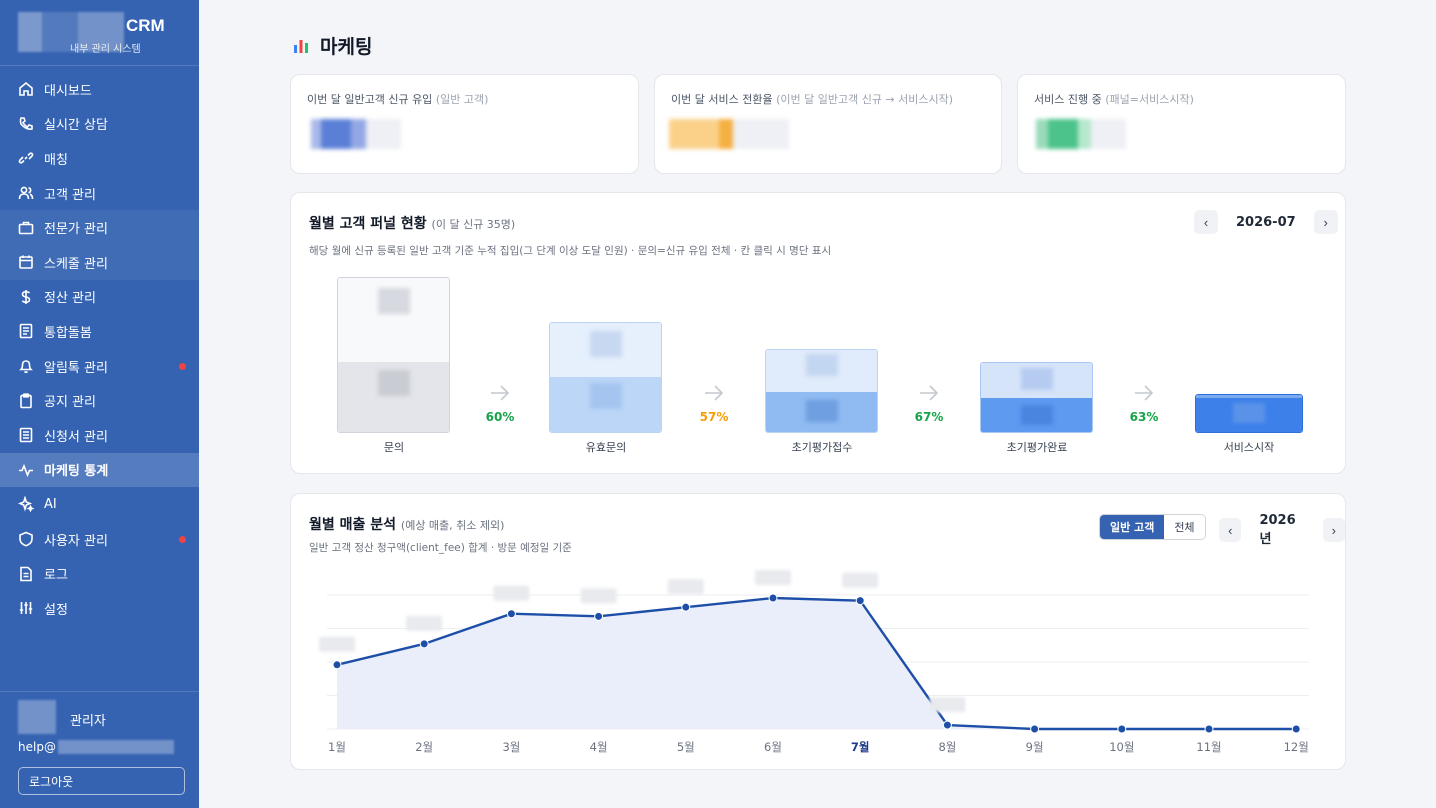 This screenshot has width=1436, height=808. I want to click on revenue-description: 일반 고객 정산 청구액(client_fee) 합계 · 방문 예정일 기준, so click(440, 548).